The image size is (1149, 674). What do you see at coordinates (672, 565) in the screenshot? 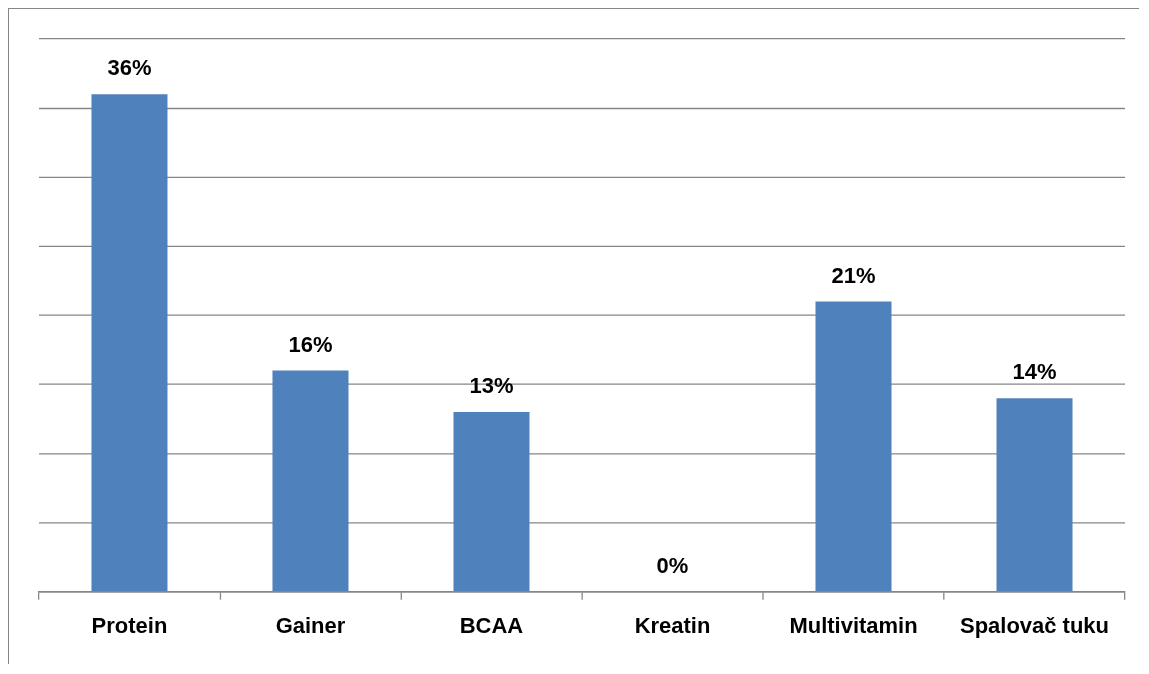
I see `data-label: 0%` at bounding box center [672, 565].